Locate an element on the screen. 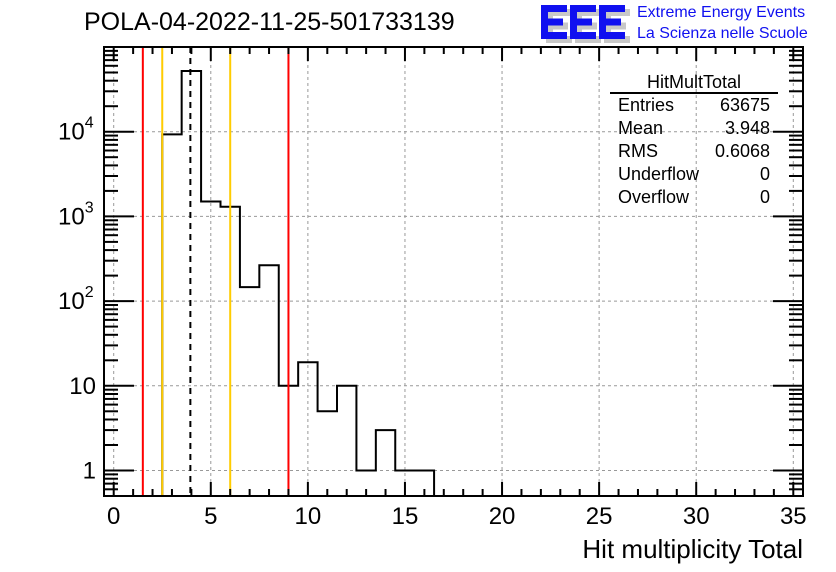 The image size is (836, 572). stats-title: HitMultTotal is located at coordinates (694, 83).